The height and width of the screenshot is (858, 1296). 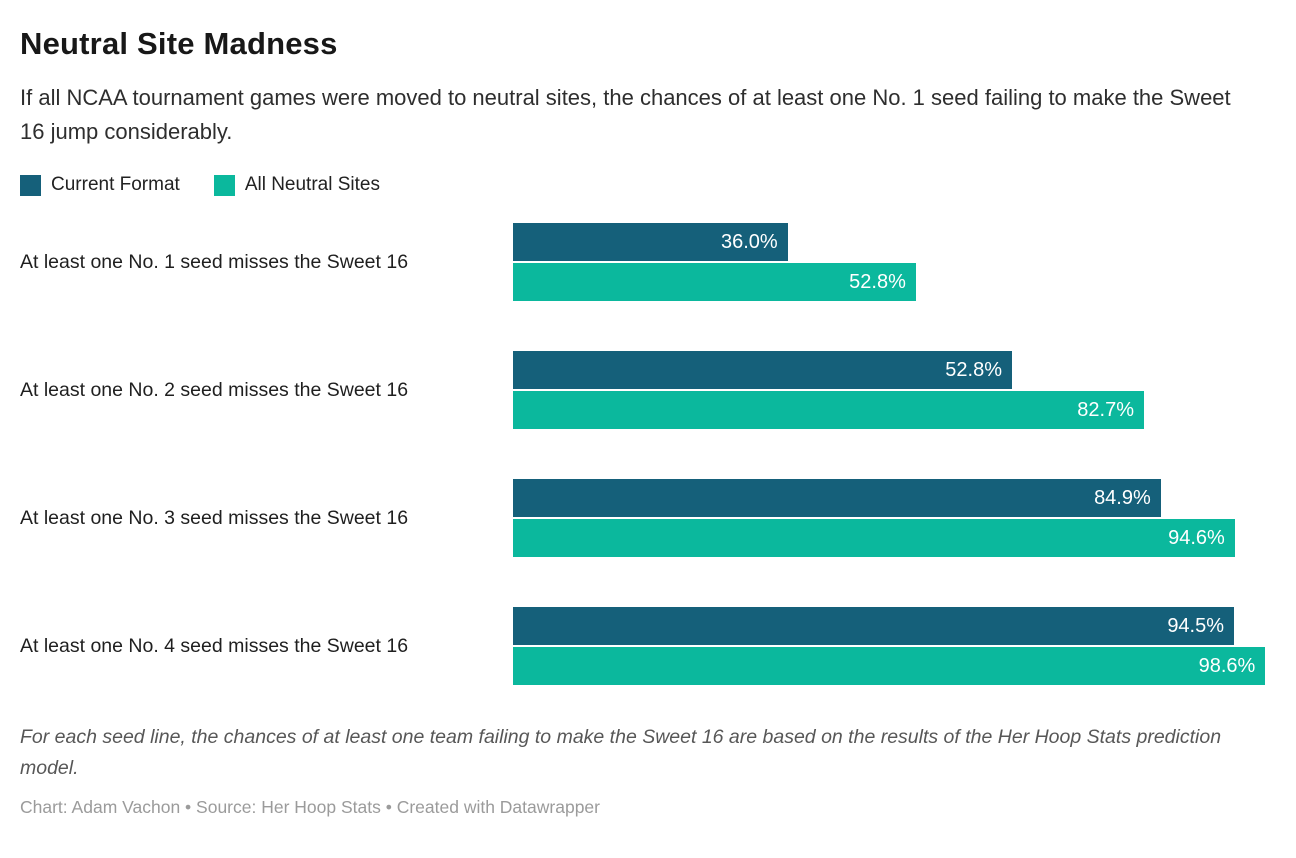 I want to click on bar-current-format: 94.5%, so click(x=874, y=626).